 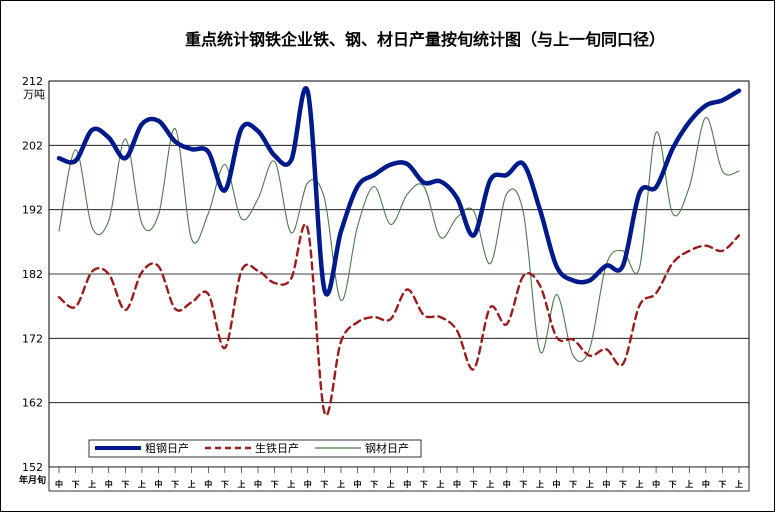 What do you see at coordinates (32, 467) in the screenshot?
I see `y-tick-label: 152` at bounding box center [32, 467].